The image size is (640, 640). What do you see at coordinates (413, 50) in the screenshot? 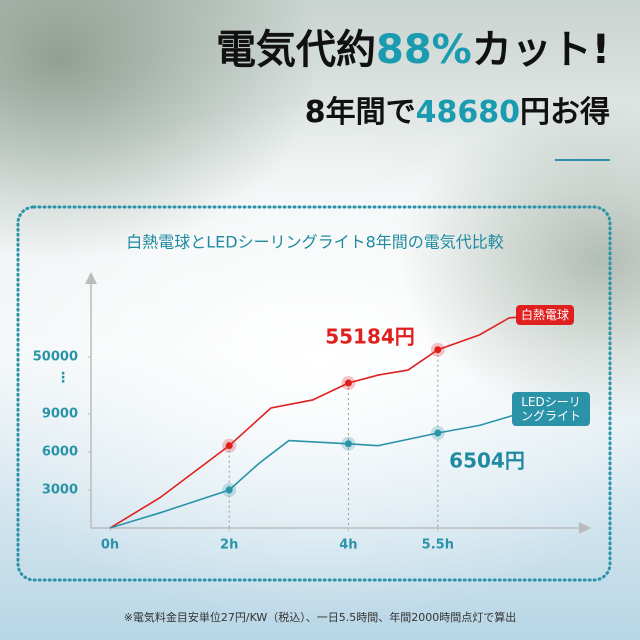
I see `headline: 電気代約88%カット!` at bounding box center [413, 50].